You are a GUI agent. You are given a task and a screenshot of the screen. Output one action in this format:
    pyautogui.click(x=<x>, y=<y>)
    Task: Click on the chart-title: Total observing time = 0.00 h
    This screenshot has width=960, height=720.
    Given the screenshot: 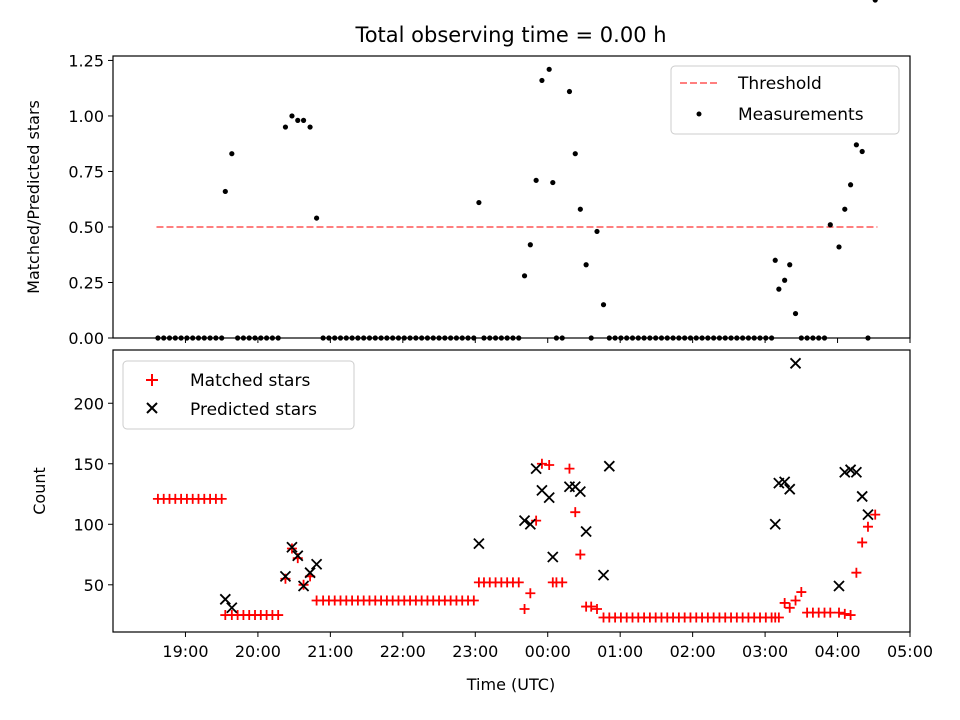 What is the action you would take?
    pyautogui.click(x=510, y=35)
    